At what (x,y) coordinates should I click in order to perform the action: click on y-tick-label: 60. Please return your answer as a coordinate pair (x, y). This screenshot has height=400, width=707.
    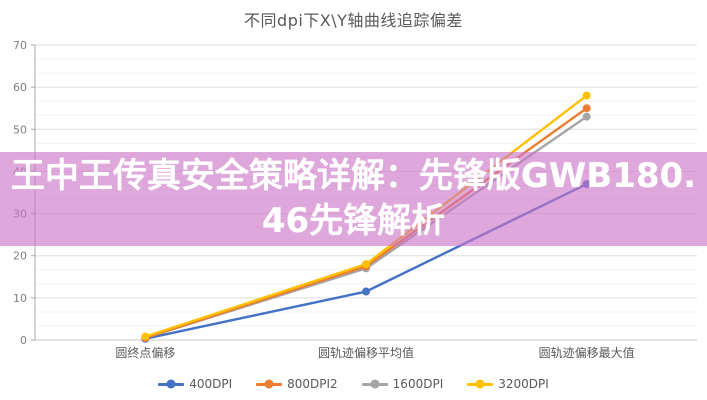
    Looking at the image, I should click on (20, 87).